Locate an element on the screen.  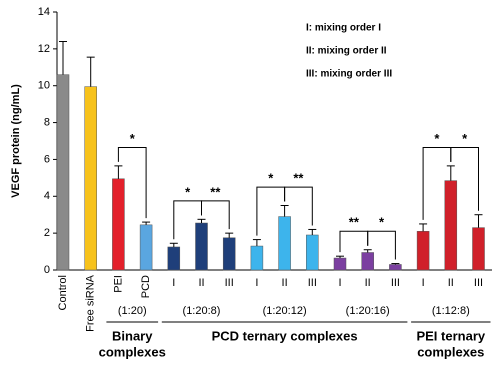
y-tick-label: 14 is located at coordinates (44, 12).